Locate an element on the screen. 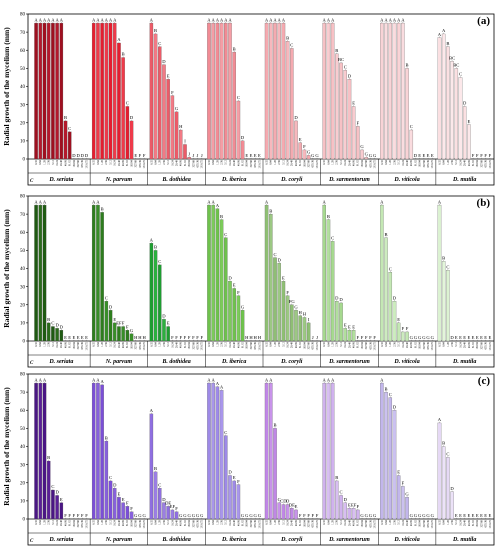  y-tick-label: 80 is located at coordinates (23, 197).